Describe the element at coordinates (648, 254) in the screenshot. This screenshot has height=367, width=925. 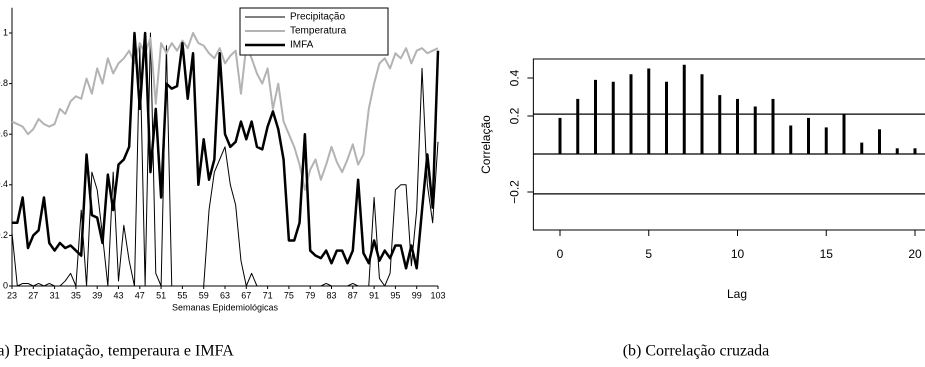
I see `x-tick-label: 5` at that location.